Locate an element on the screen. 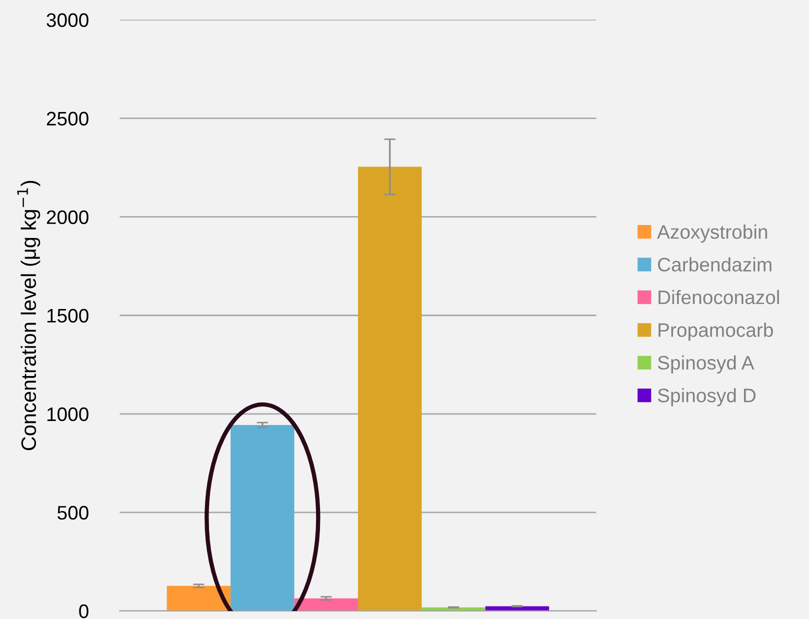  legend-label: Carbendazim is located at coordinates (715, 264).